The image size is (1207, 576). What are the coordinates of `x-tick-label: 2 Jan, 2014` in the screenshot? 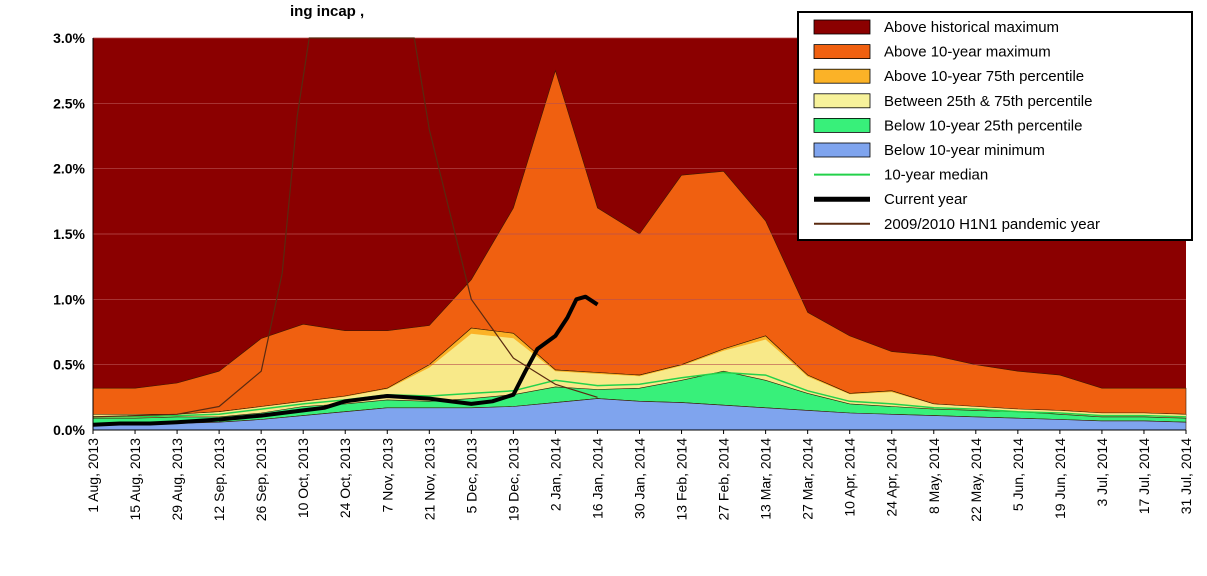 It's located at (555, 474).